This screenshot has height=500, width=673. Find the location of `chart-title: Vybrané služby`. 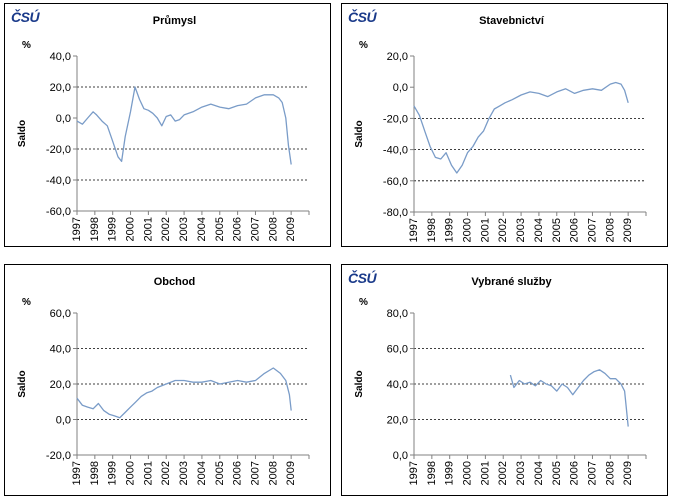

chart-title: Vybrané služby is located at coordinates (511, 282).